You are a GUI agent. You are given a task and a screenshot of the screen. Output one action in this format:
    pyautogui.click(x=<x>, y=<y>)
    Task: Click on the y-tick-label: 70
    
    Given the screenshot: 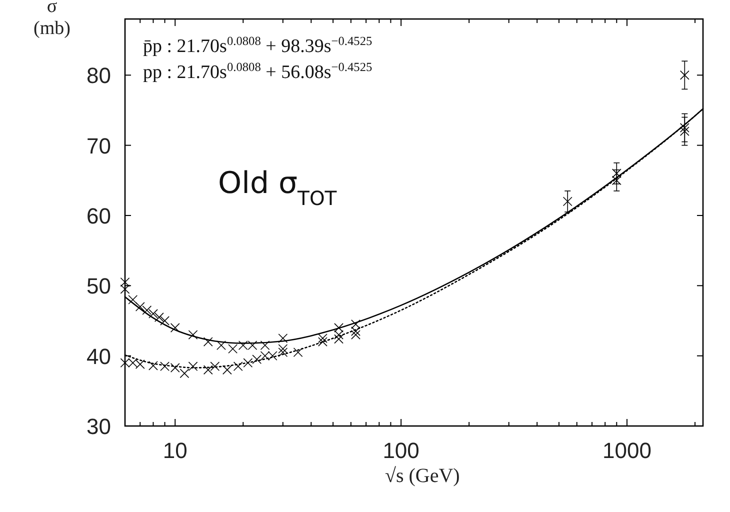 What is the action you would take?
    pyautogui.click(x=98, y=145)
    